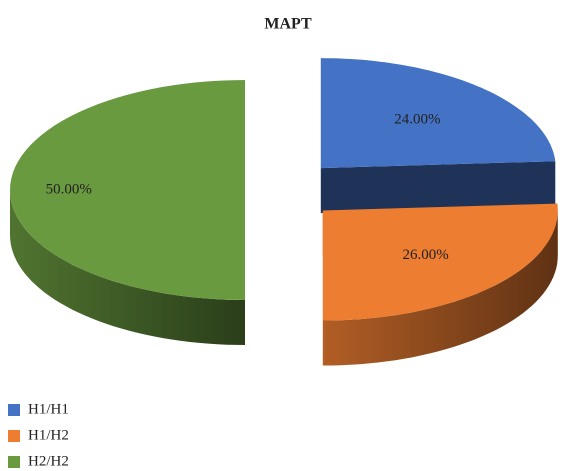  I want to click on data-label: 24.00%, so click(417, 119).